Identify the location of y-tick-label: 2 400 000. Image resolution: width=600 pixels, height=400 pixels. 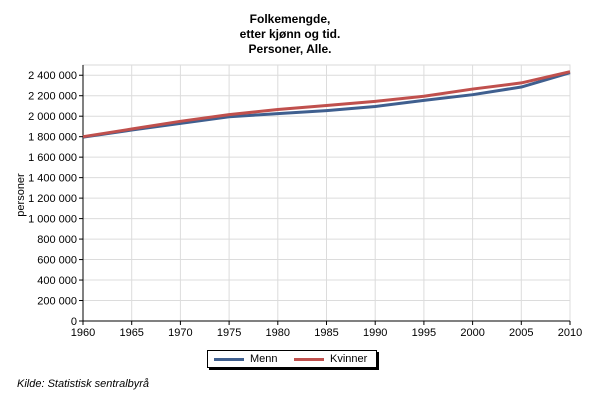
(52, 76).